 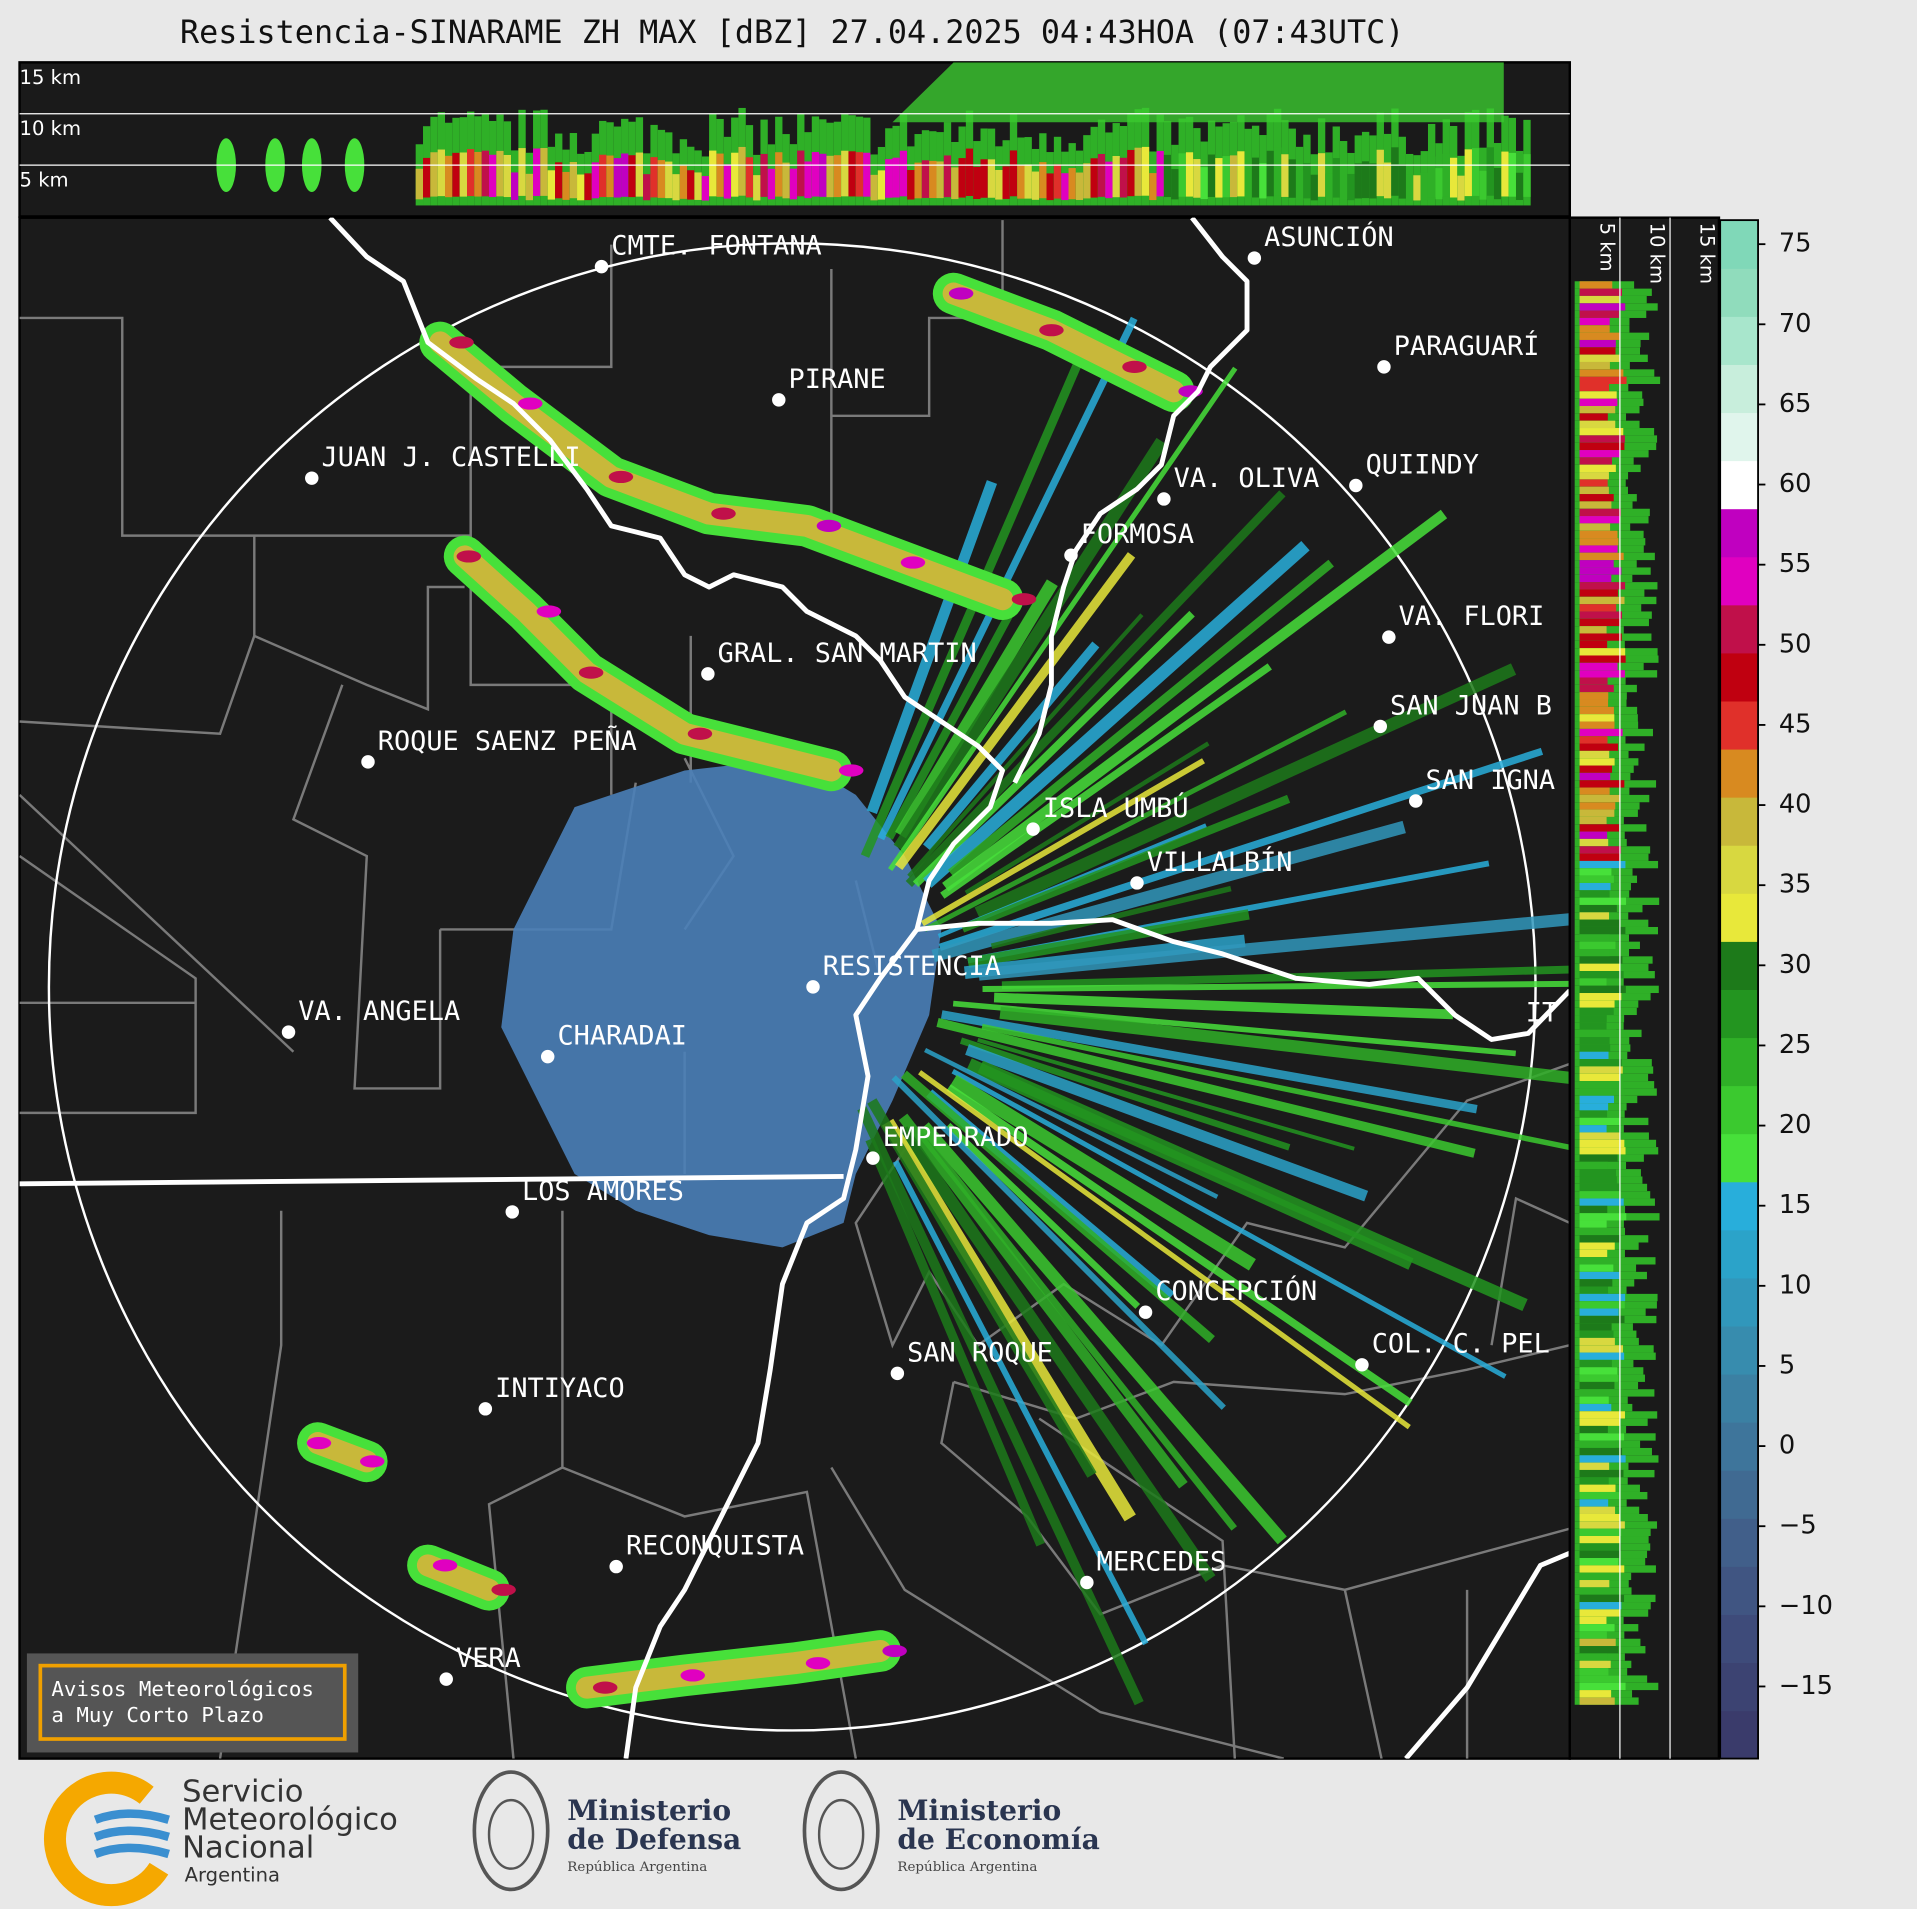 I want to click on notice-box, so click(x=192, y=1703).